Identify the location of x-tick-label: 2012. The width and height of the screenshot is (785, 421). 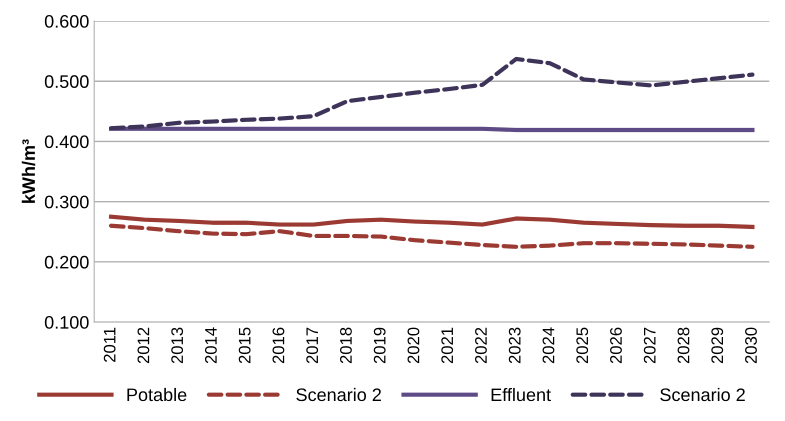
(144, 346).